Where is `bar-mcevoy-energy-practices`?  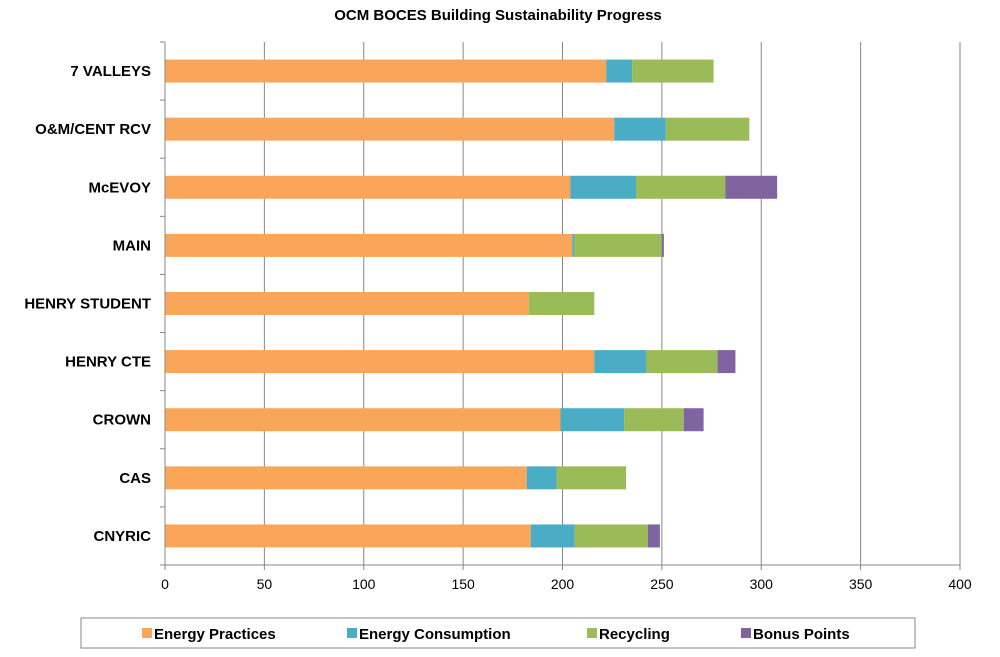 bar-mcevoy-energy-practices is located at coordinates (368, 187).